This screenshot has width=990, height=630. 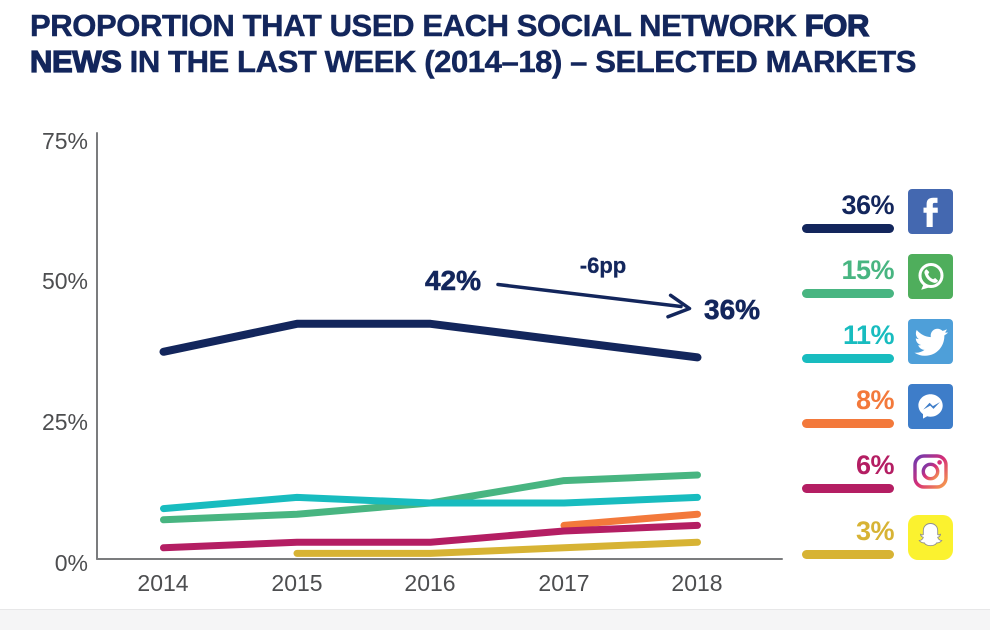 What do you see at coordinates (848, 293) in the screenshot?
I see `legend-bar-whatsapp` at bounding box center [848, 293].